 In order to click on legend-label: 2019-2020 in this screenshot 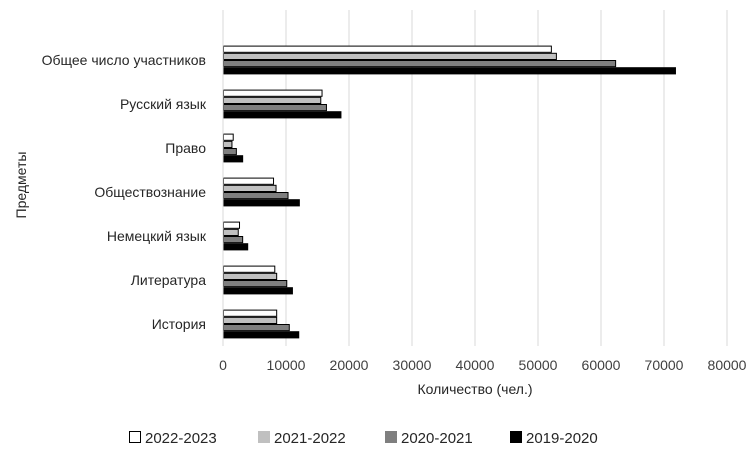, I will do `click(562, 438)`.